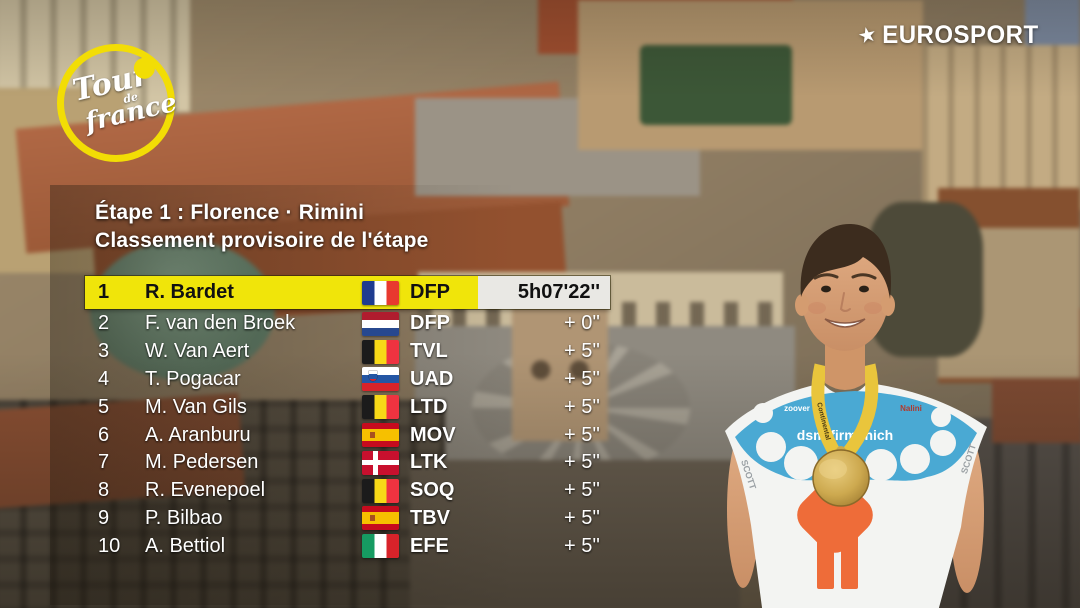 This screenshot has width=1080, height=608. What do you see at coordinates (347, 546) in the screenshot?
I see `table-row: 10 A. Bettiol EFE + 5''` at bounding box center [347, 546].